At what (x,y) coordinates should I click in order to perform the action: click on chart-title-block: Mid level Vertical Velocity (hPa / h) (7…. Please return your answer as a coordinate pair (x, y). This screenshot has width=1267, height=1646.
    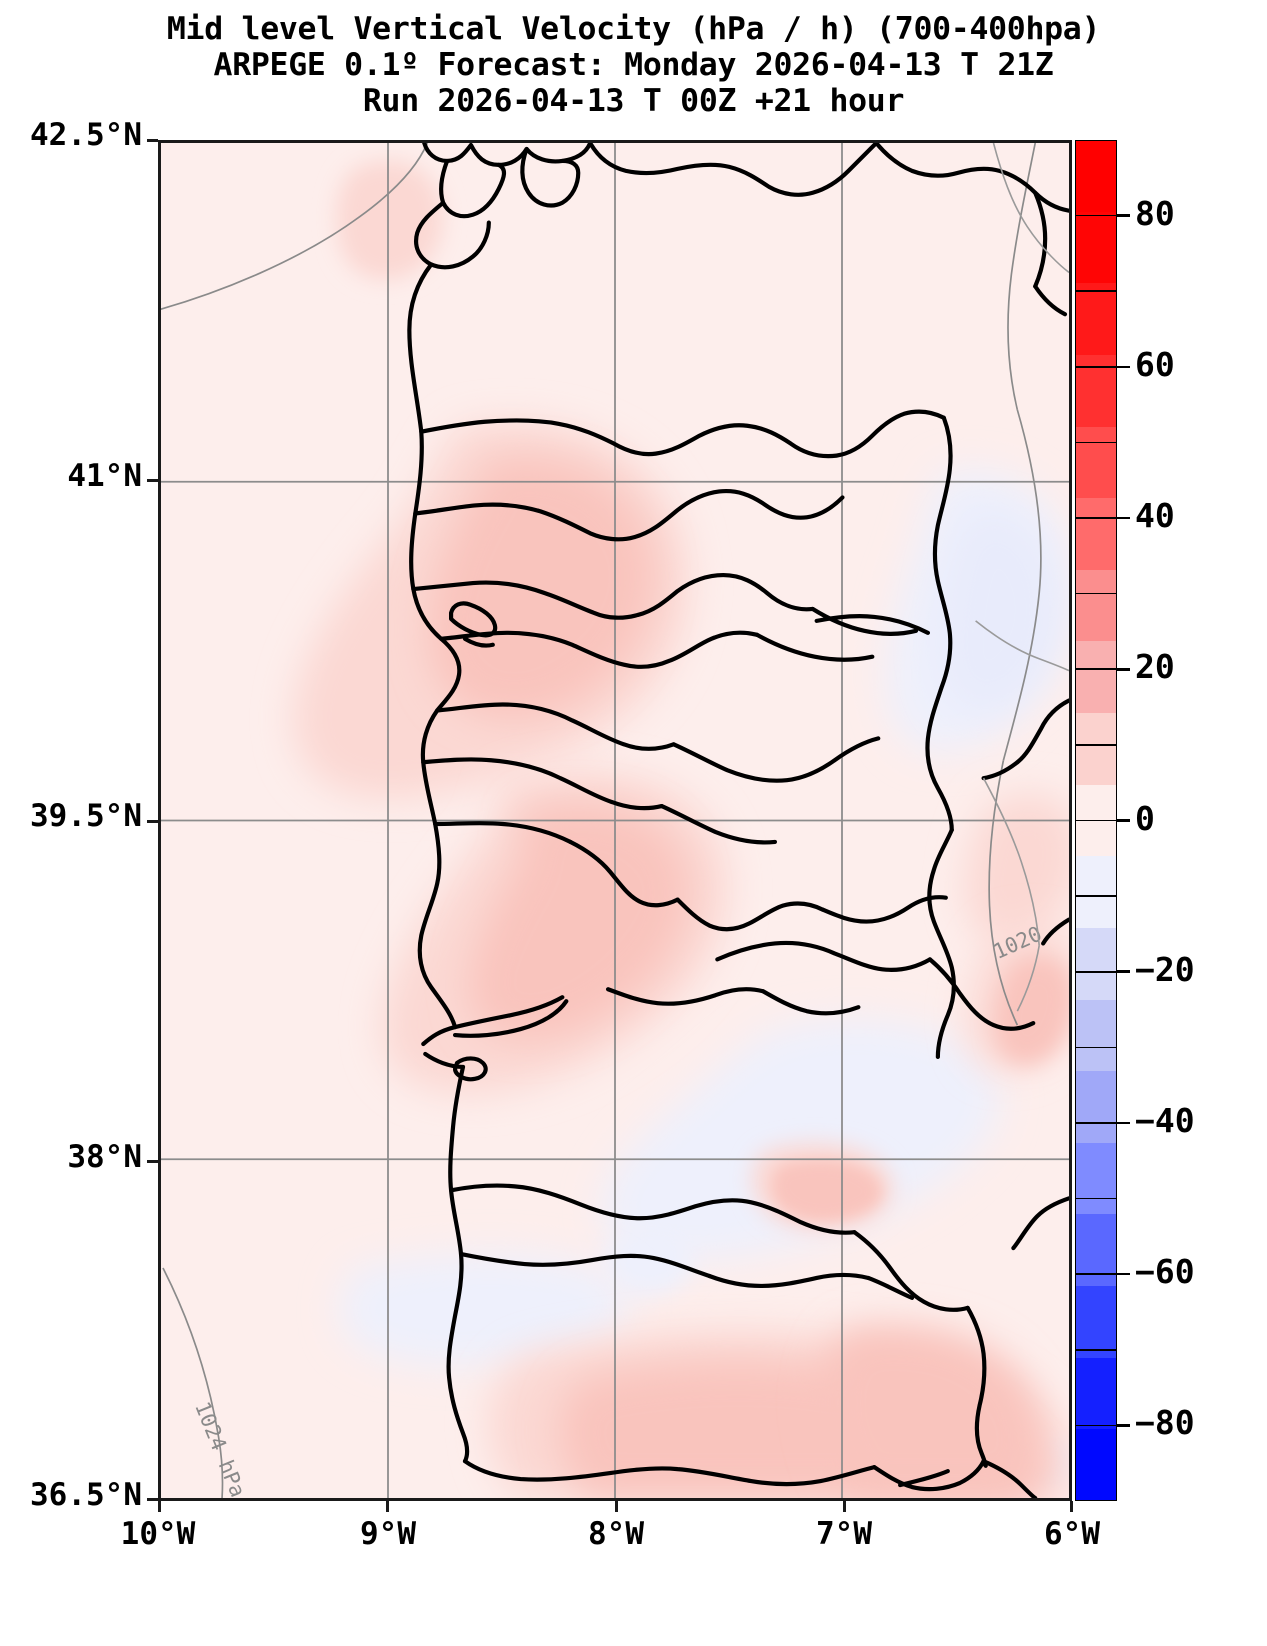
    Looking at the image, I should click on (633, 60).